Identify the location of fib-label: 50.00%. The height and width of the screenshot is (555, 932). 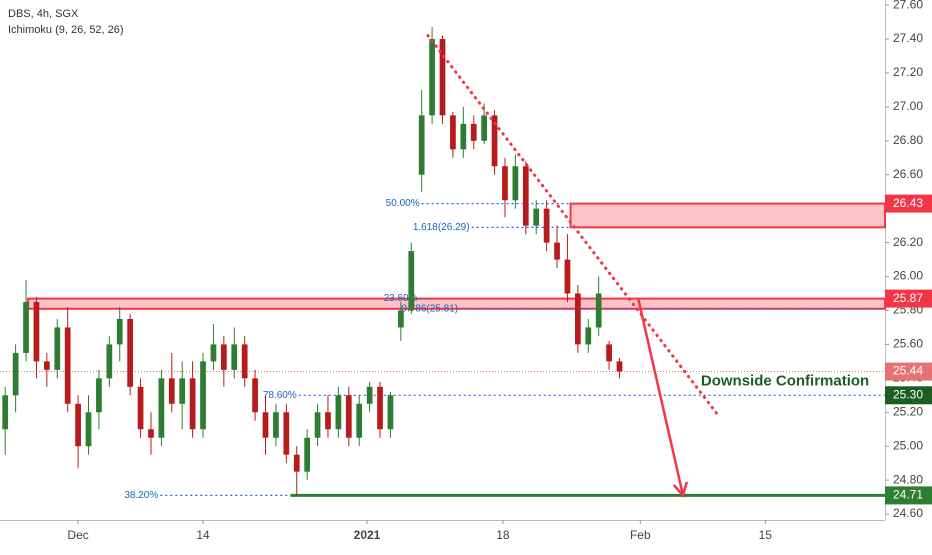
(403, 203).